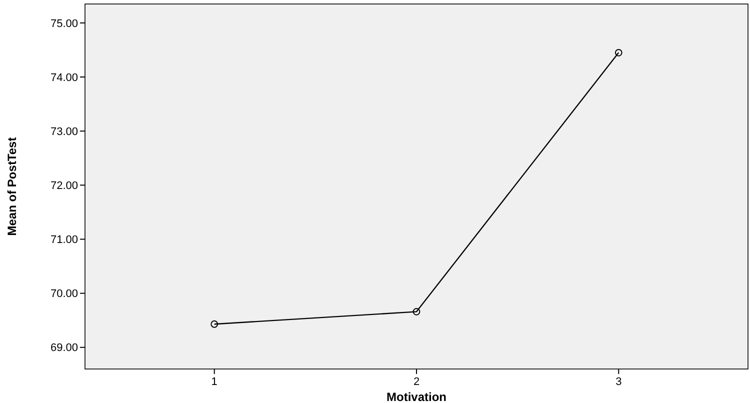 The width and height of the screenshot is (750, 403). I want to click on y-tick-label: 75.00, so click(64, 24).